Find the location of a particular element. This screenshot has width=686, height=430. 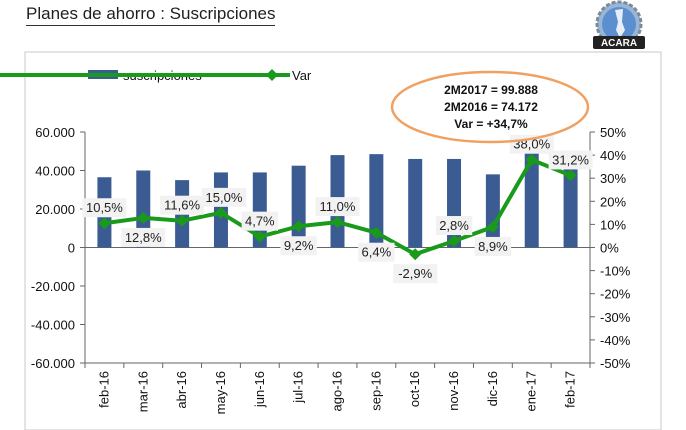

x-tick-label: oct-16 is located at coordinates (414, 389).